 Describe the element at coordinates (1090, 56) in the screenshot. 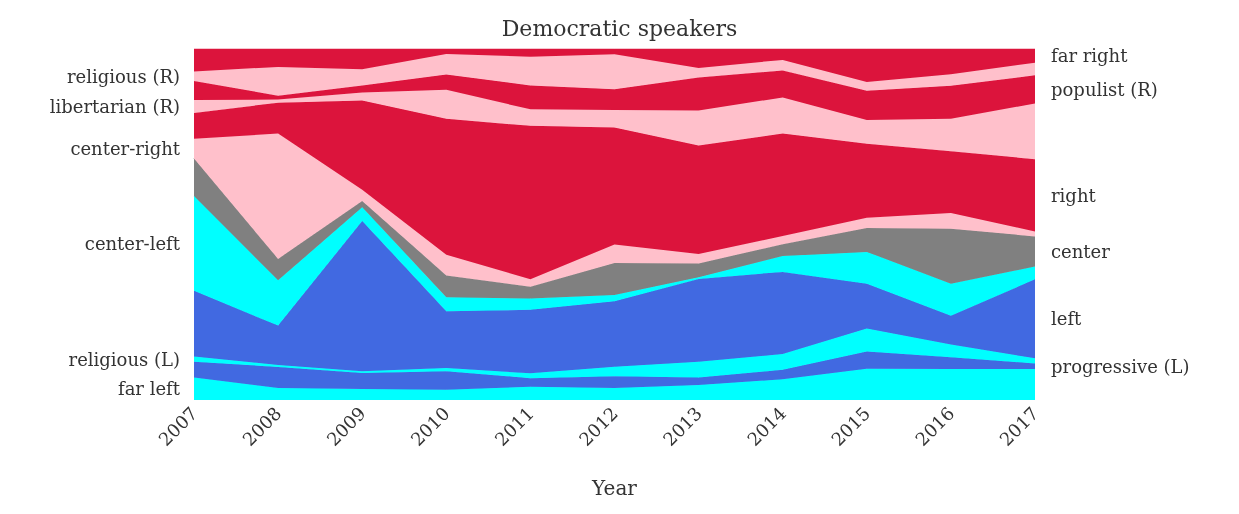

I see `series-label: far right` at that location.